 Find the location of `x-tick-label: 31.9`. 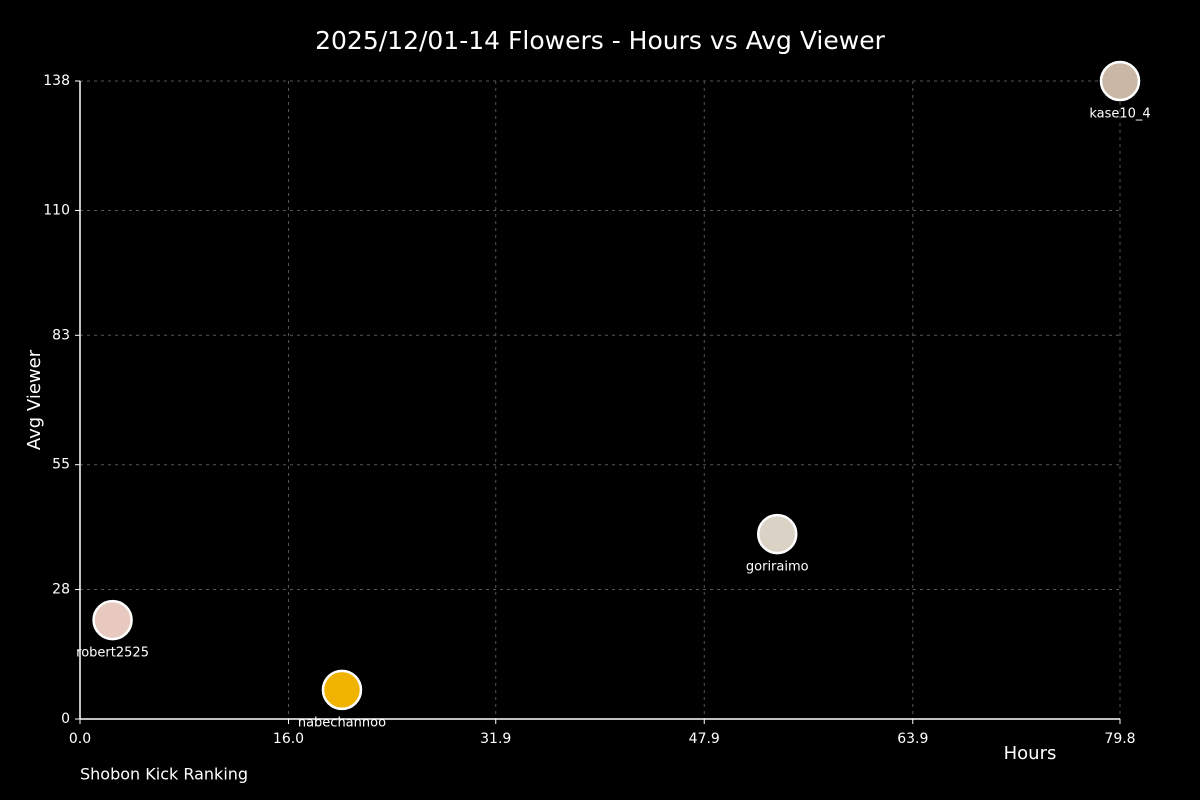

x-tick-label: 31.9 is located at coordinates (495, 739).